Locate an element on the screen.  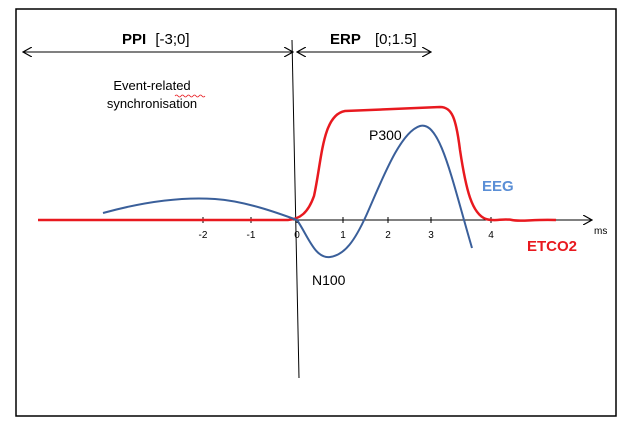
x-axis-ticks is located at coordinates (347, 220).